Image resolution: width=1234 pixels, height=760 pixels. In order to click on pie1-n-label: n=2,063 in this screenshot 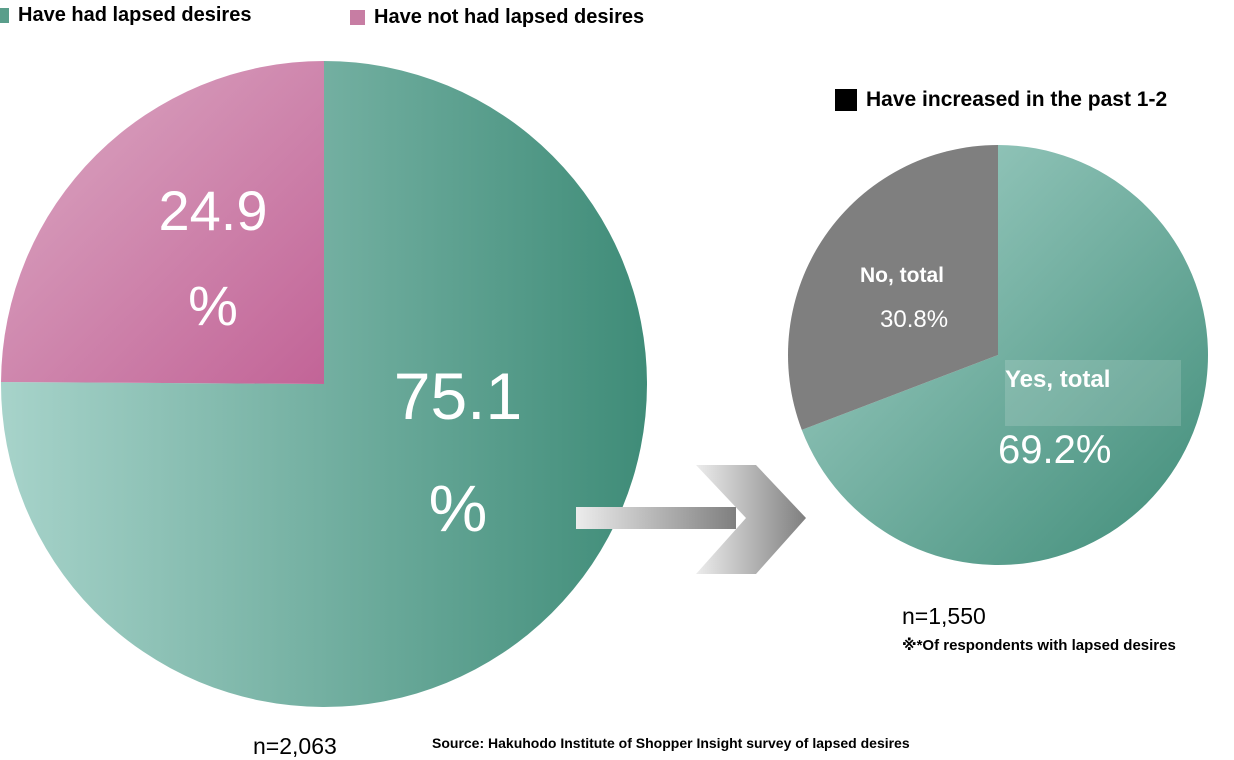, I will do `click(295, 746)`.